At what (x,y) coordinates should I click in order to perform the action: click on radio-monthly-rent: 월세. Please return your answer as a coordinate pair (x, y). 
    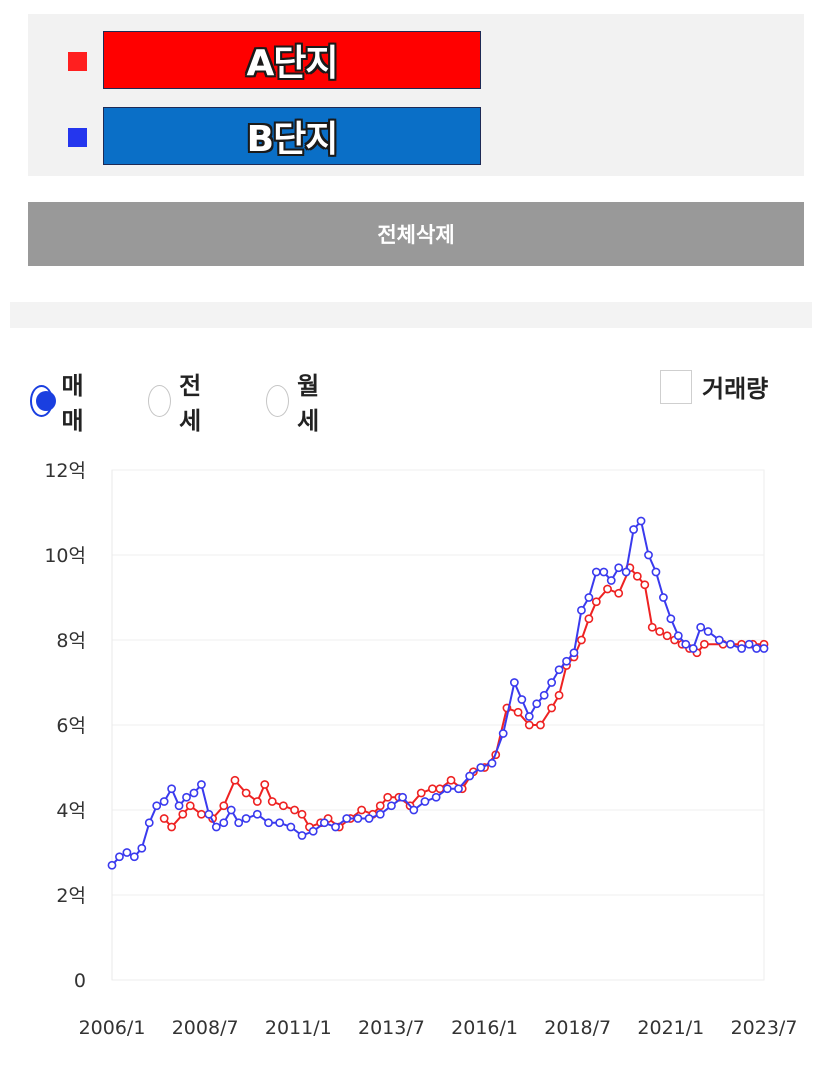
    Looking at the image, I should click on (297, 401).